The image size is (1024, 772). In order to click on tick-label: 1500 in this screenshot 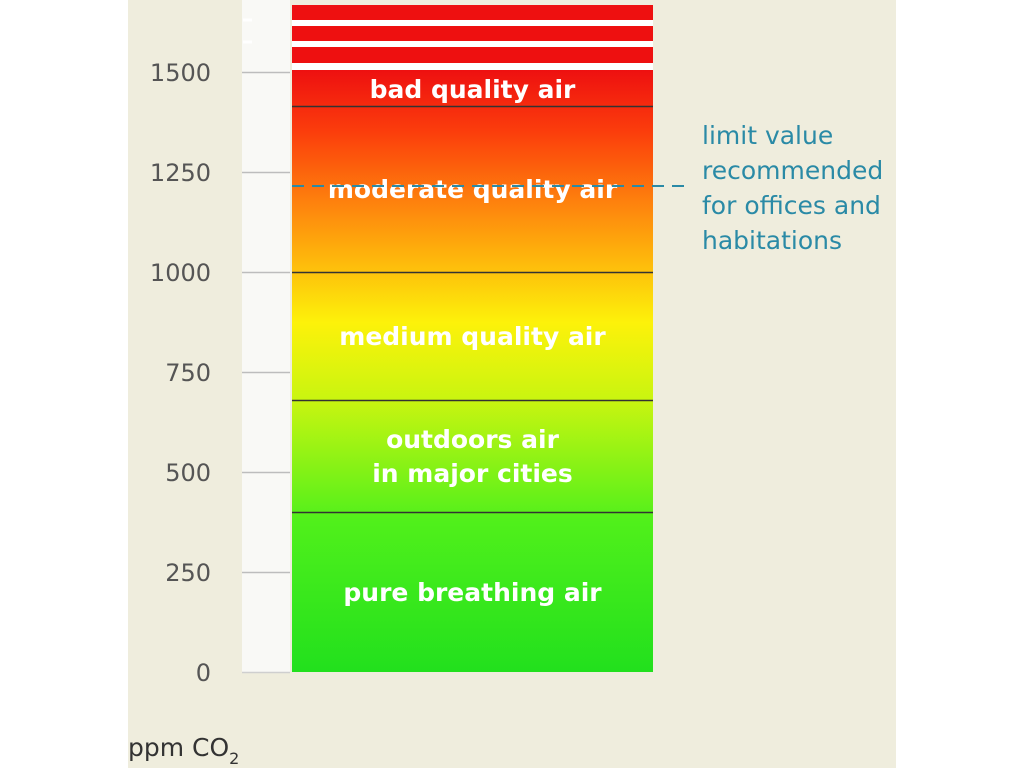, I will do `click(180, 73)`.